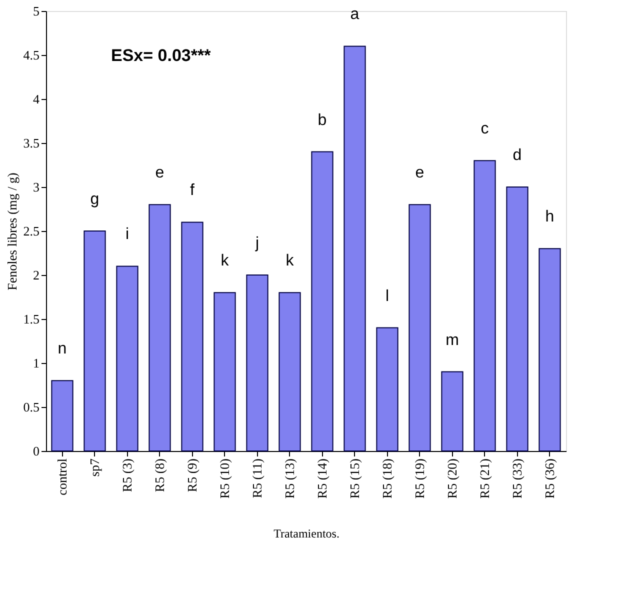 The image size is (634, 594). What do you see at coordinates (549, 478) in the screenshot?
I see `x-tick-label: R5 (36)` at bounding box center [549, 478].